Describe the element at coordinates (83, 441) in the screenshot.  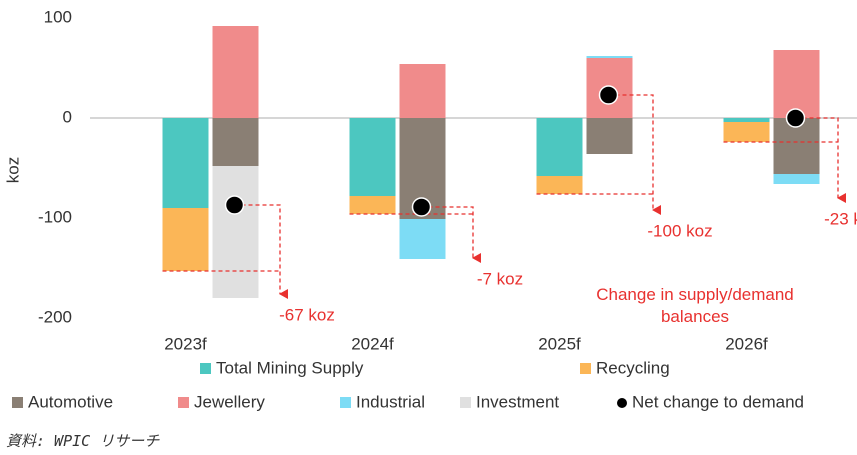
I see `source: 資料: WPIC リサーチ` at that location.